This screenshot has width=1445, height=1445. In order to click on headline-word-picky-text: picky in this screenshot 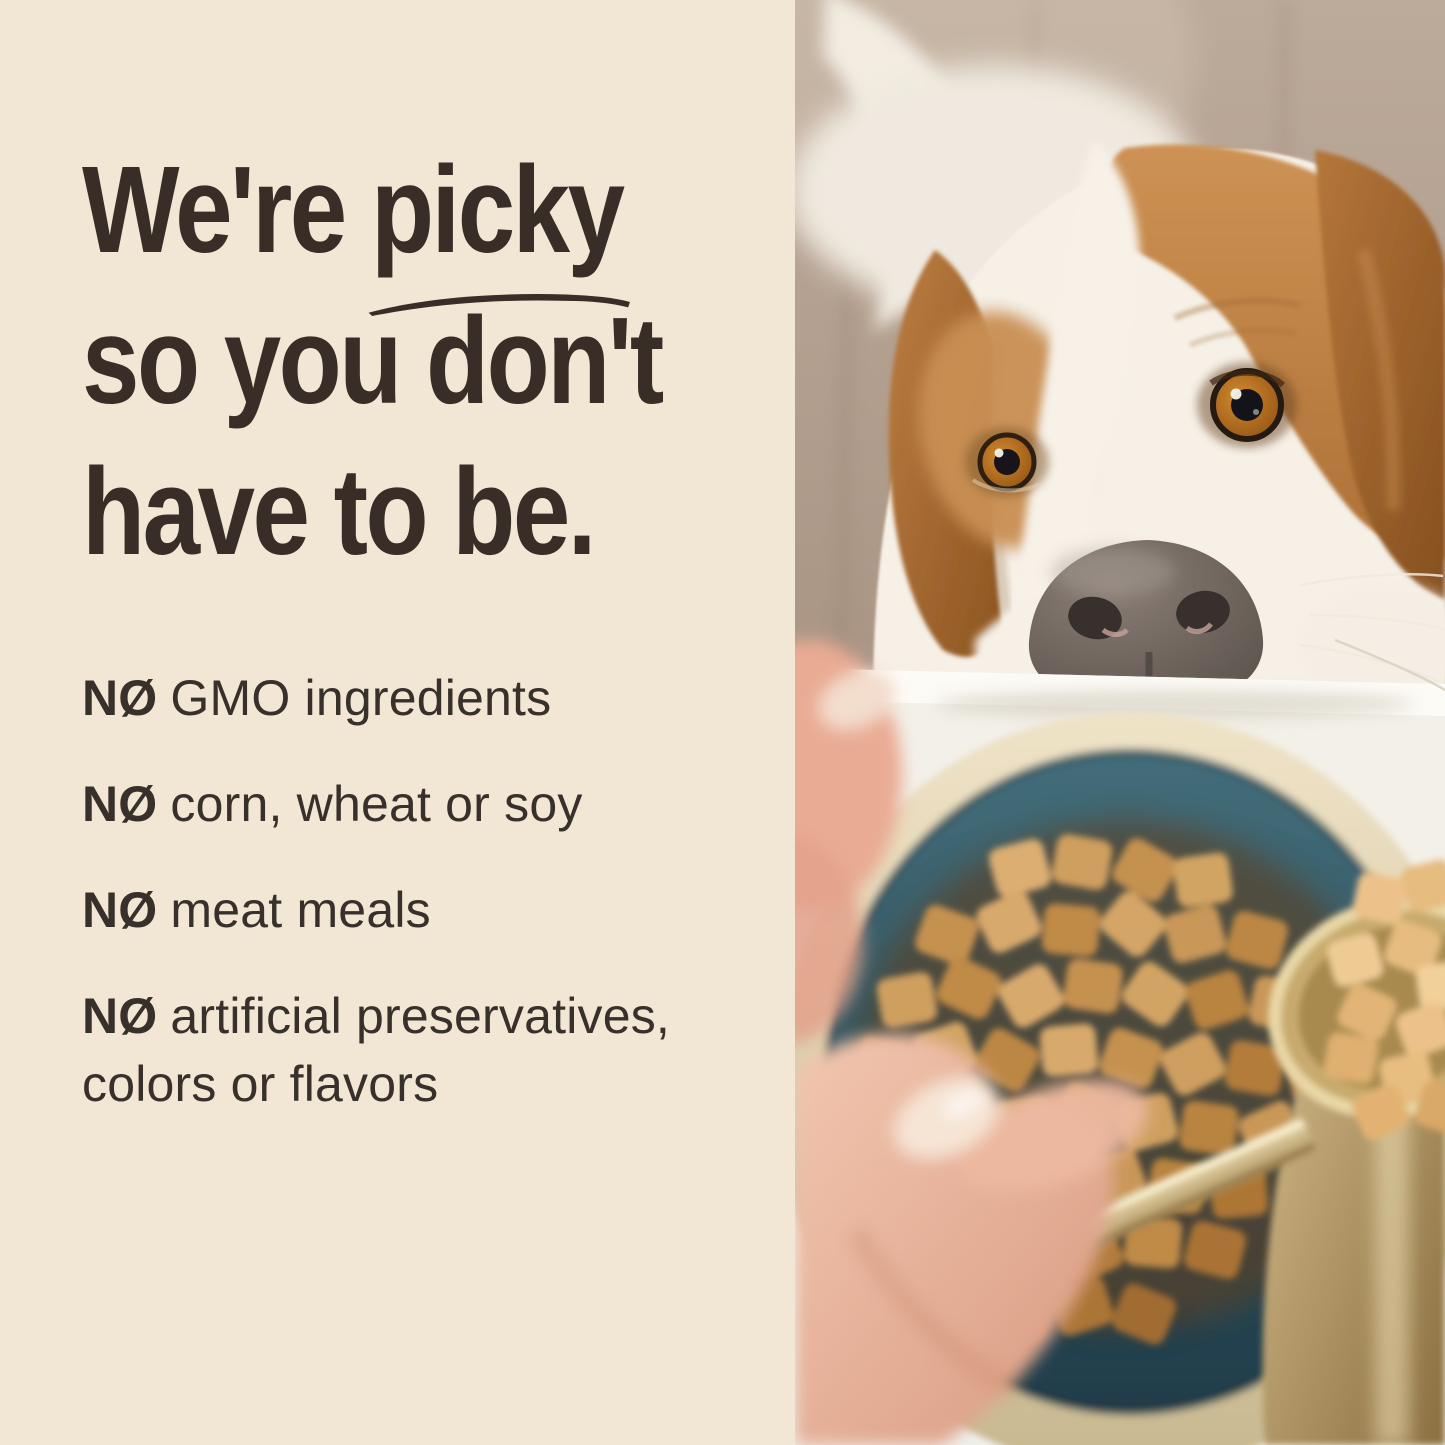, I will do `click(497, 210)`.